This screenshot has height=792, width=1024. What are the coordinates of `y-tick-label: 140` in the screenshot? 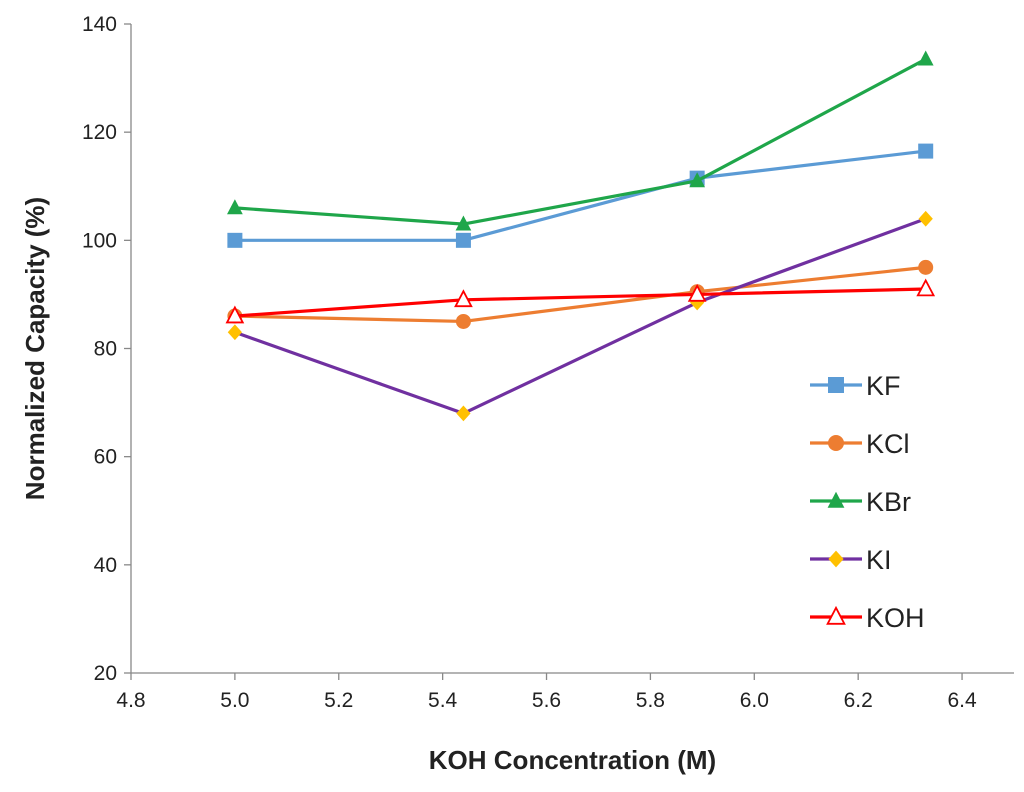 It's located at (99, 24).